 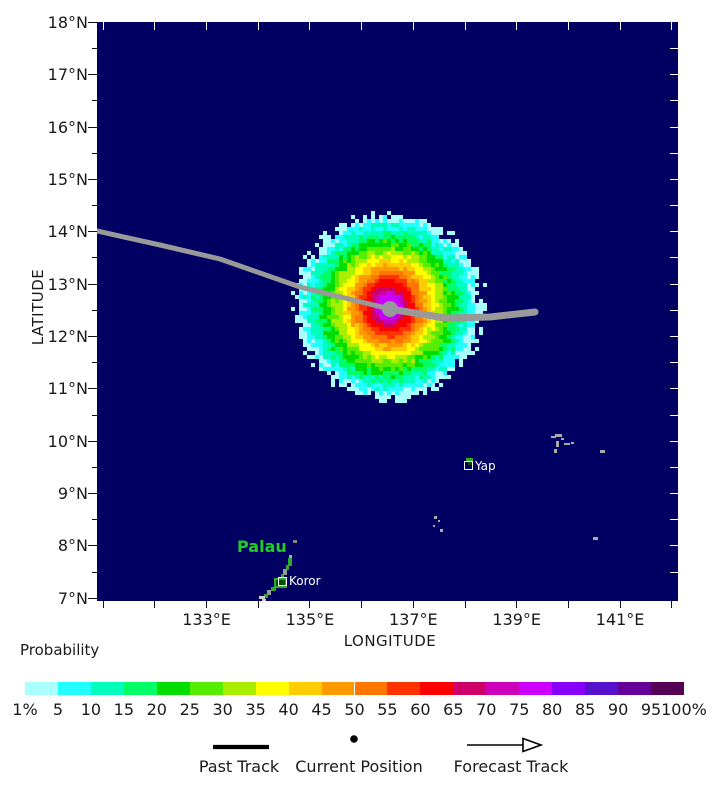 I want to click on colorbar-label: 20, so click(x=156, y=709).